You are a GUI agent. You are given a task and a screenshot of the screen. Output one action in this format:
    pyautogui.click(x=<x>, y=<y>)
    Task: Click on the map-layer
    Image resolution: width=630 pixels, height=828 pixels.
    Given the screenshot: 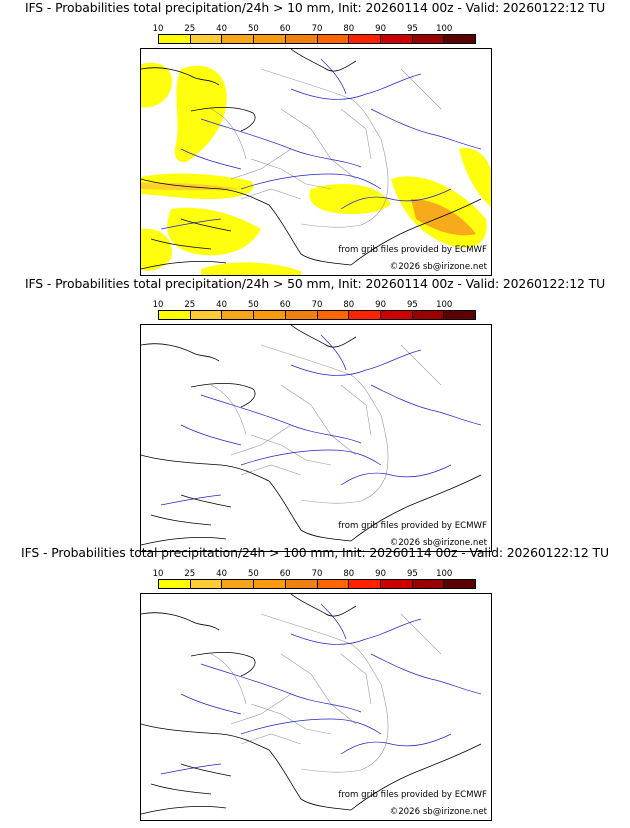 What is the action you would take?
    pyautogui.click(x=311, y=704)
    